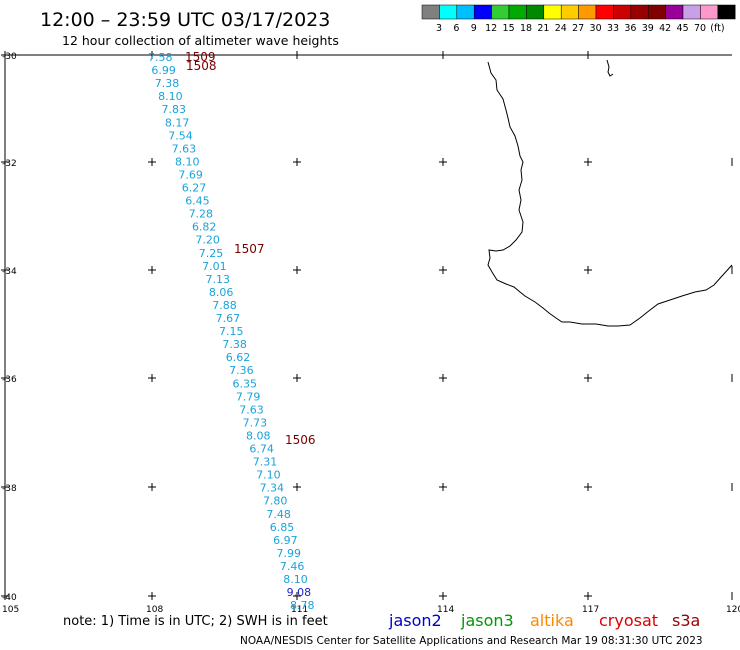 This screenshot has height=650, width=740. I want to click on wave-height-value: 8.17, so click(177, 122).